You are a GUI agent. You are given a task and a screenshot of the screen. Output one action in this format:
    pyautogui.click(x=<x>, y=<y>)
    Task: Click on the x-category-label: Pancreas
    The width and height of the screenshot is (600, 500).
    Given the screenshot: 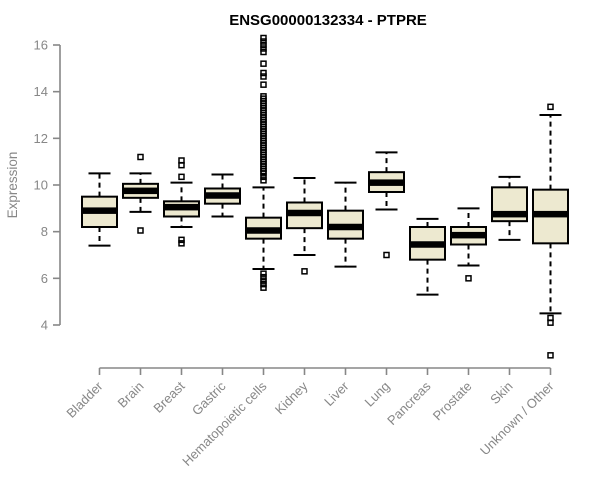 What is the action you would take?
    pyautogui.click(x=409, y=403)
    